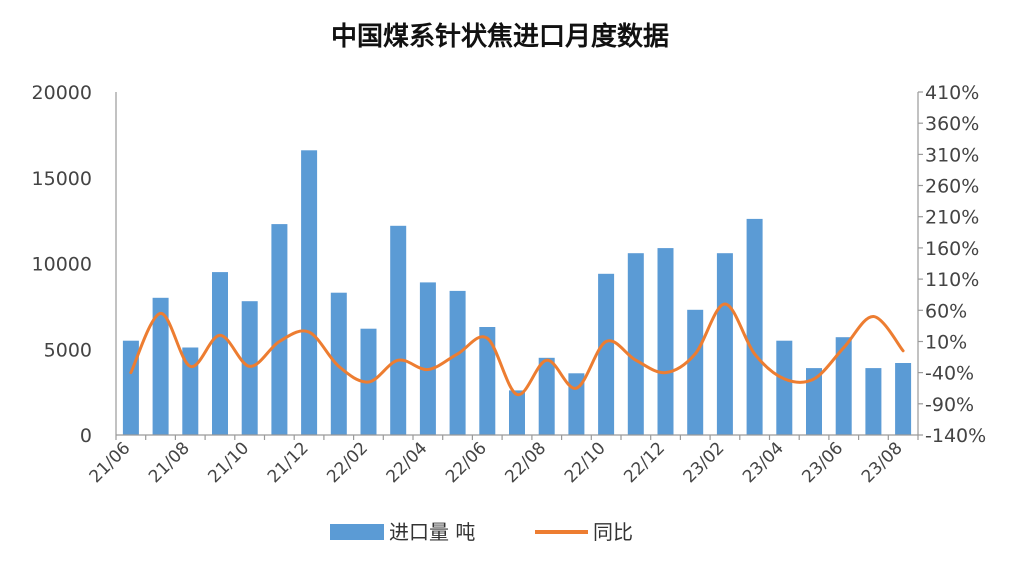  I want to click on x-tick-label: 21/12, so click(288, 462).